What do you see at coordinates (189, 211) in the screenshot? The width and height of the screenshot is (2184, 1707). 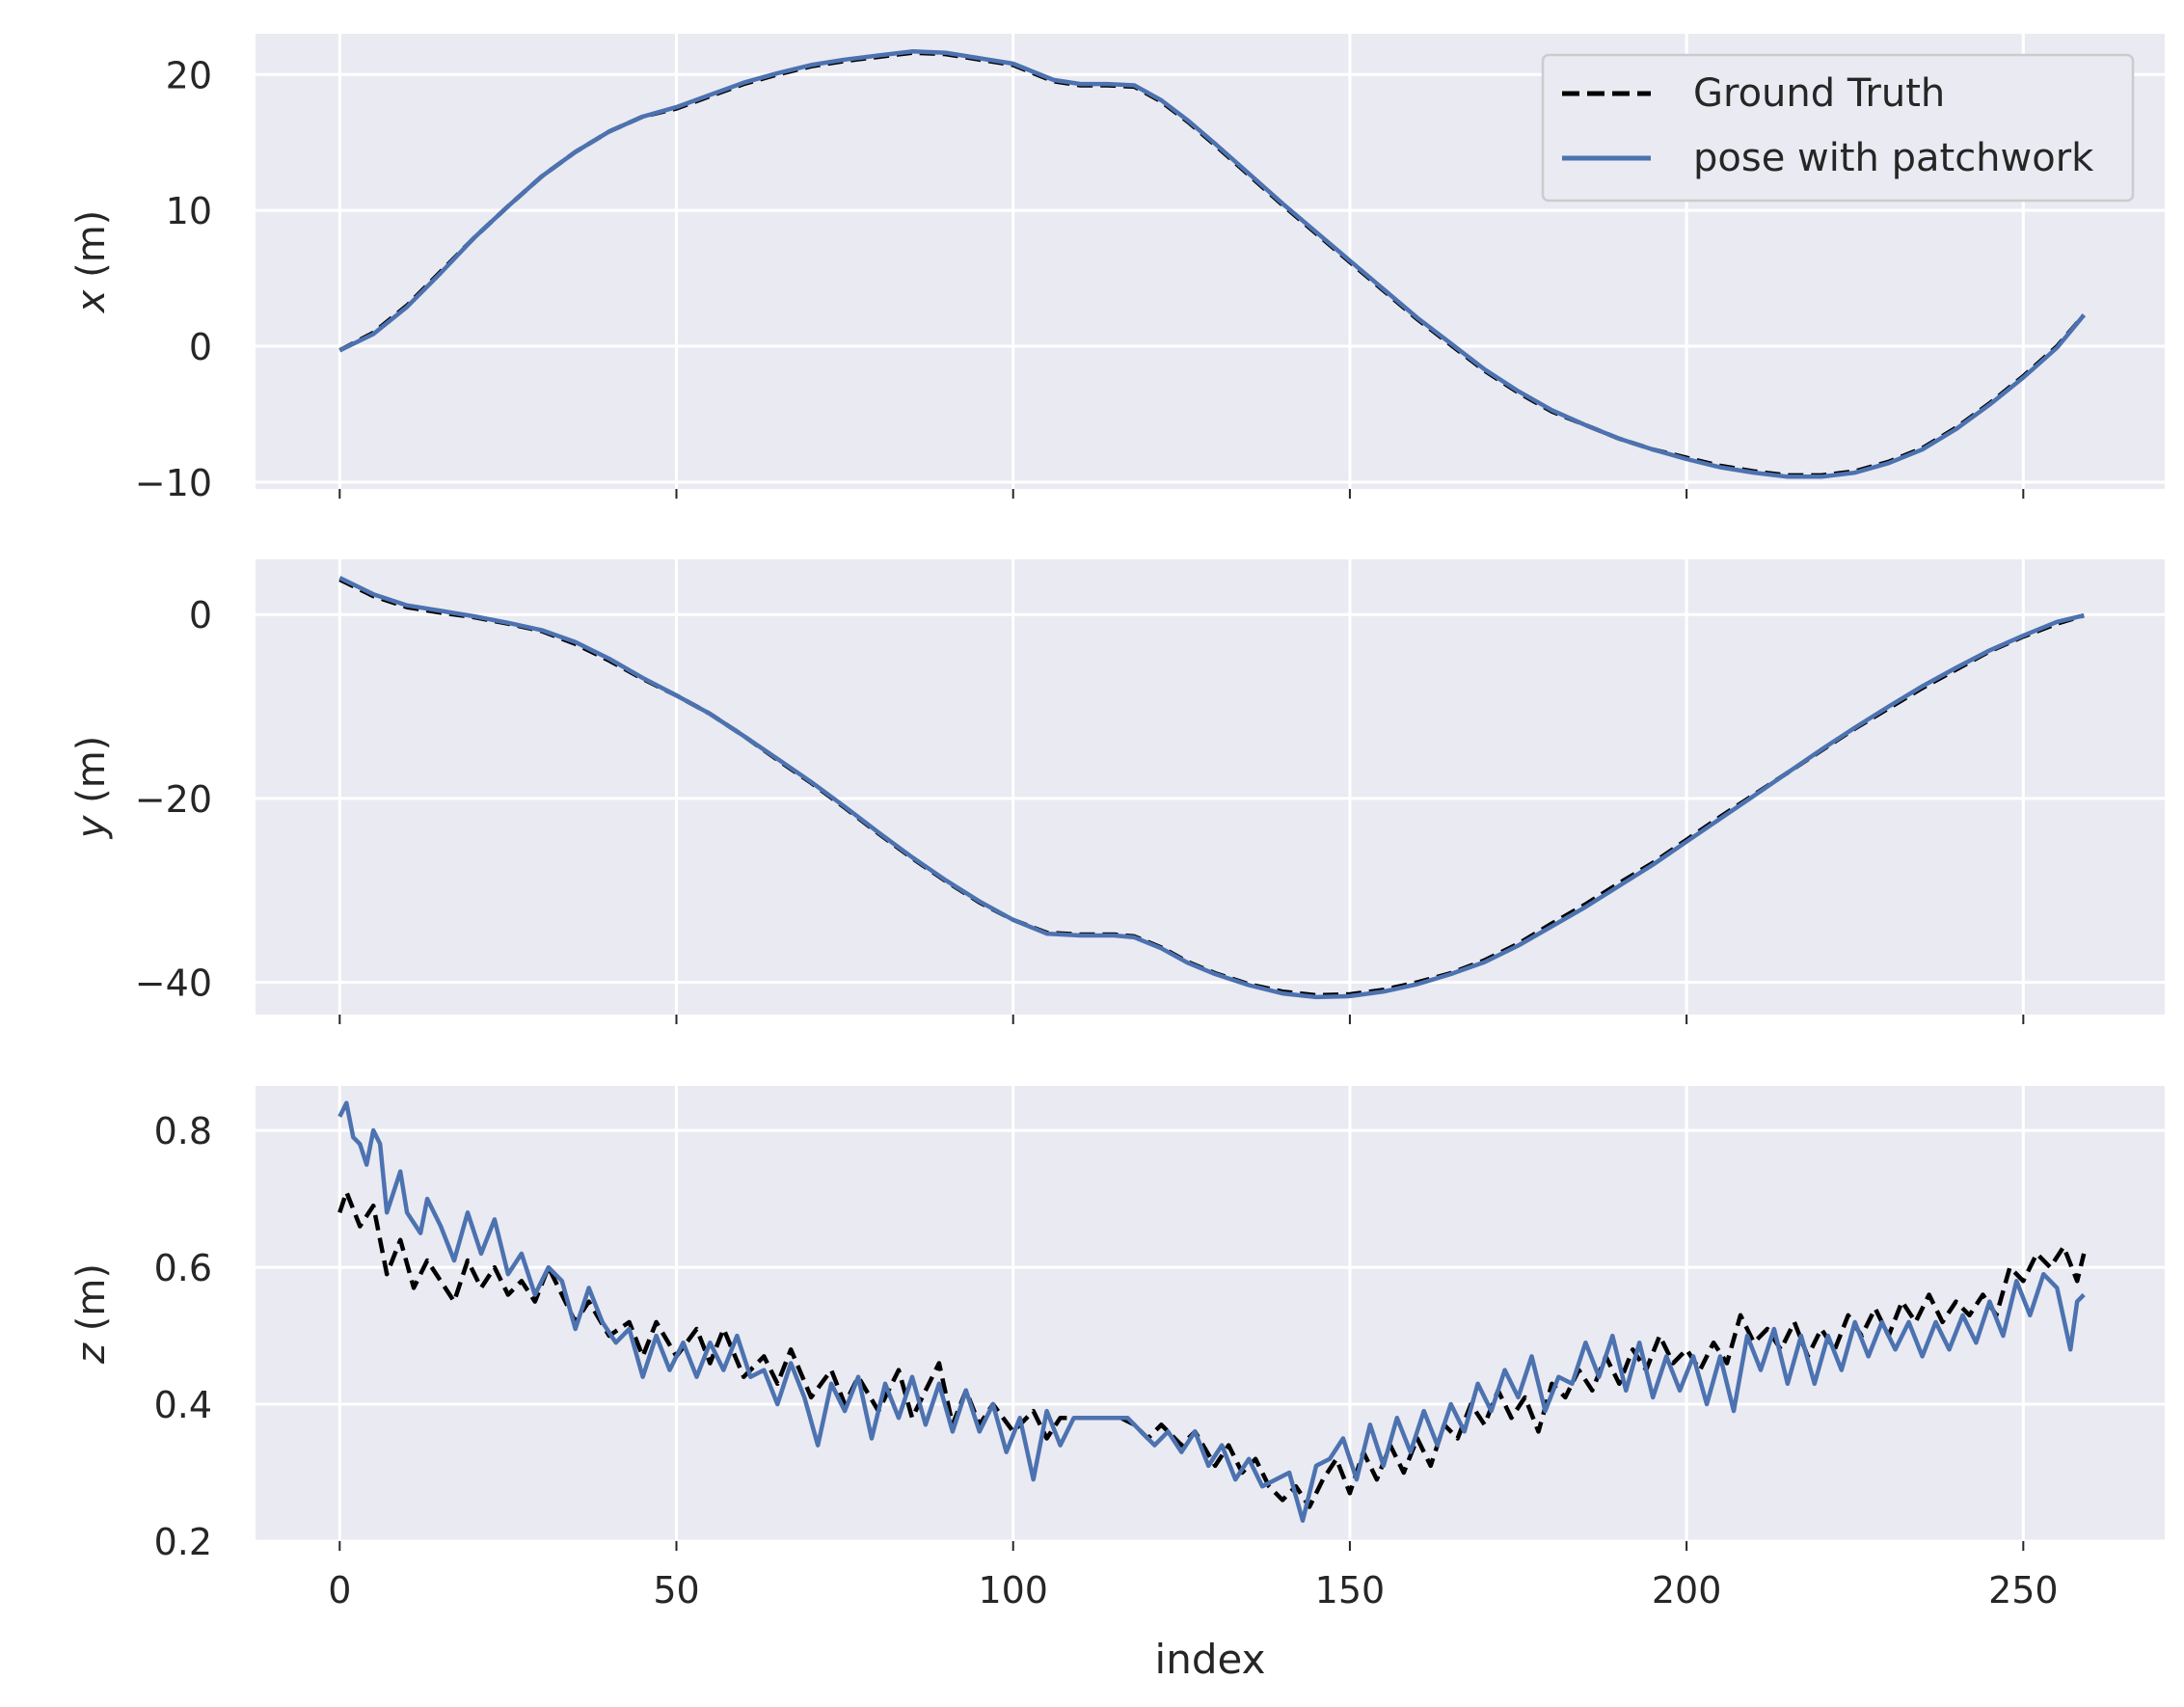 I see `y-tick-label: 10` at bounding box center [189, 211].